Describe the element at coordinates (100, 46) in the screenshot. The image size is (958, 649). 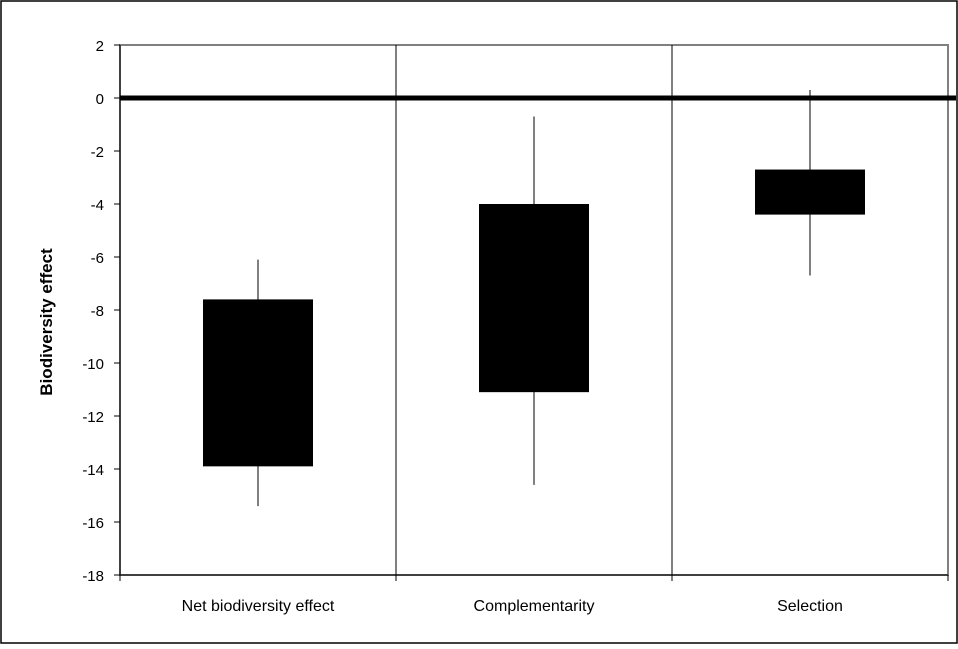
I see `y-tick-label: 2` at that location.